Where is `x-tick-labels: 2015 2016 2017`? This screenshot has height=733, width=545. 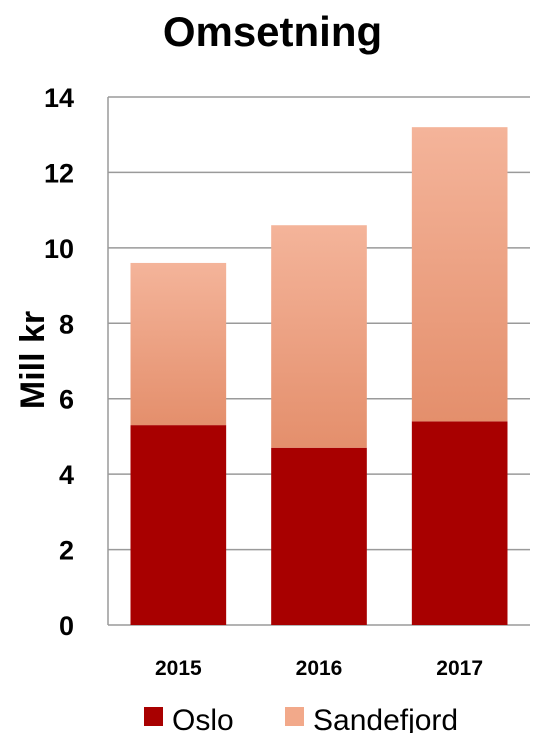
x-tick-labels: 2015 2016 2017 is located at coordinates (319, 668).